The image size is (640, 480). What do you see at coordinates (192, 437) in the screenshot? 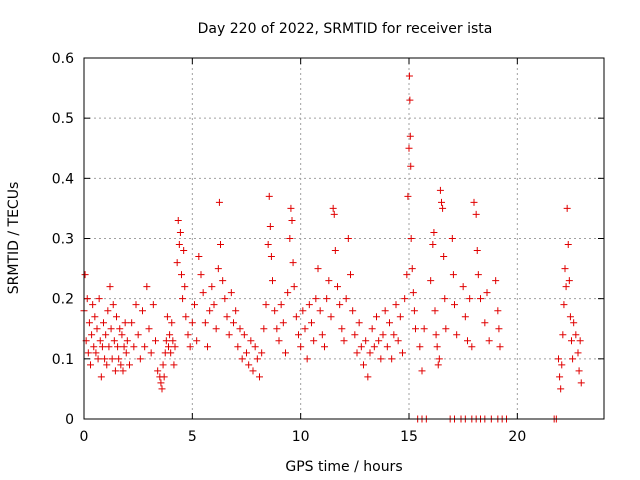
I see `x-tick-label: 5` at bounding box center [192, 437].